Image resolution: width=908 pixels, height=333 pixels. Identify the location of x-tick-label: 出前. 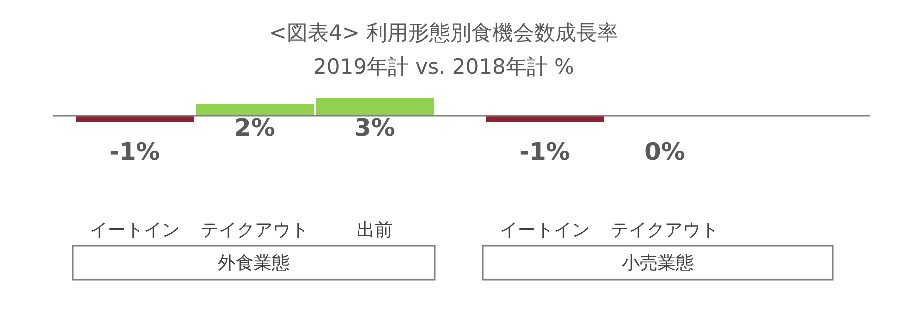
(375, 230).